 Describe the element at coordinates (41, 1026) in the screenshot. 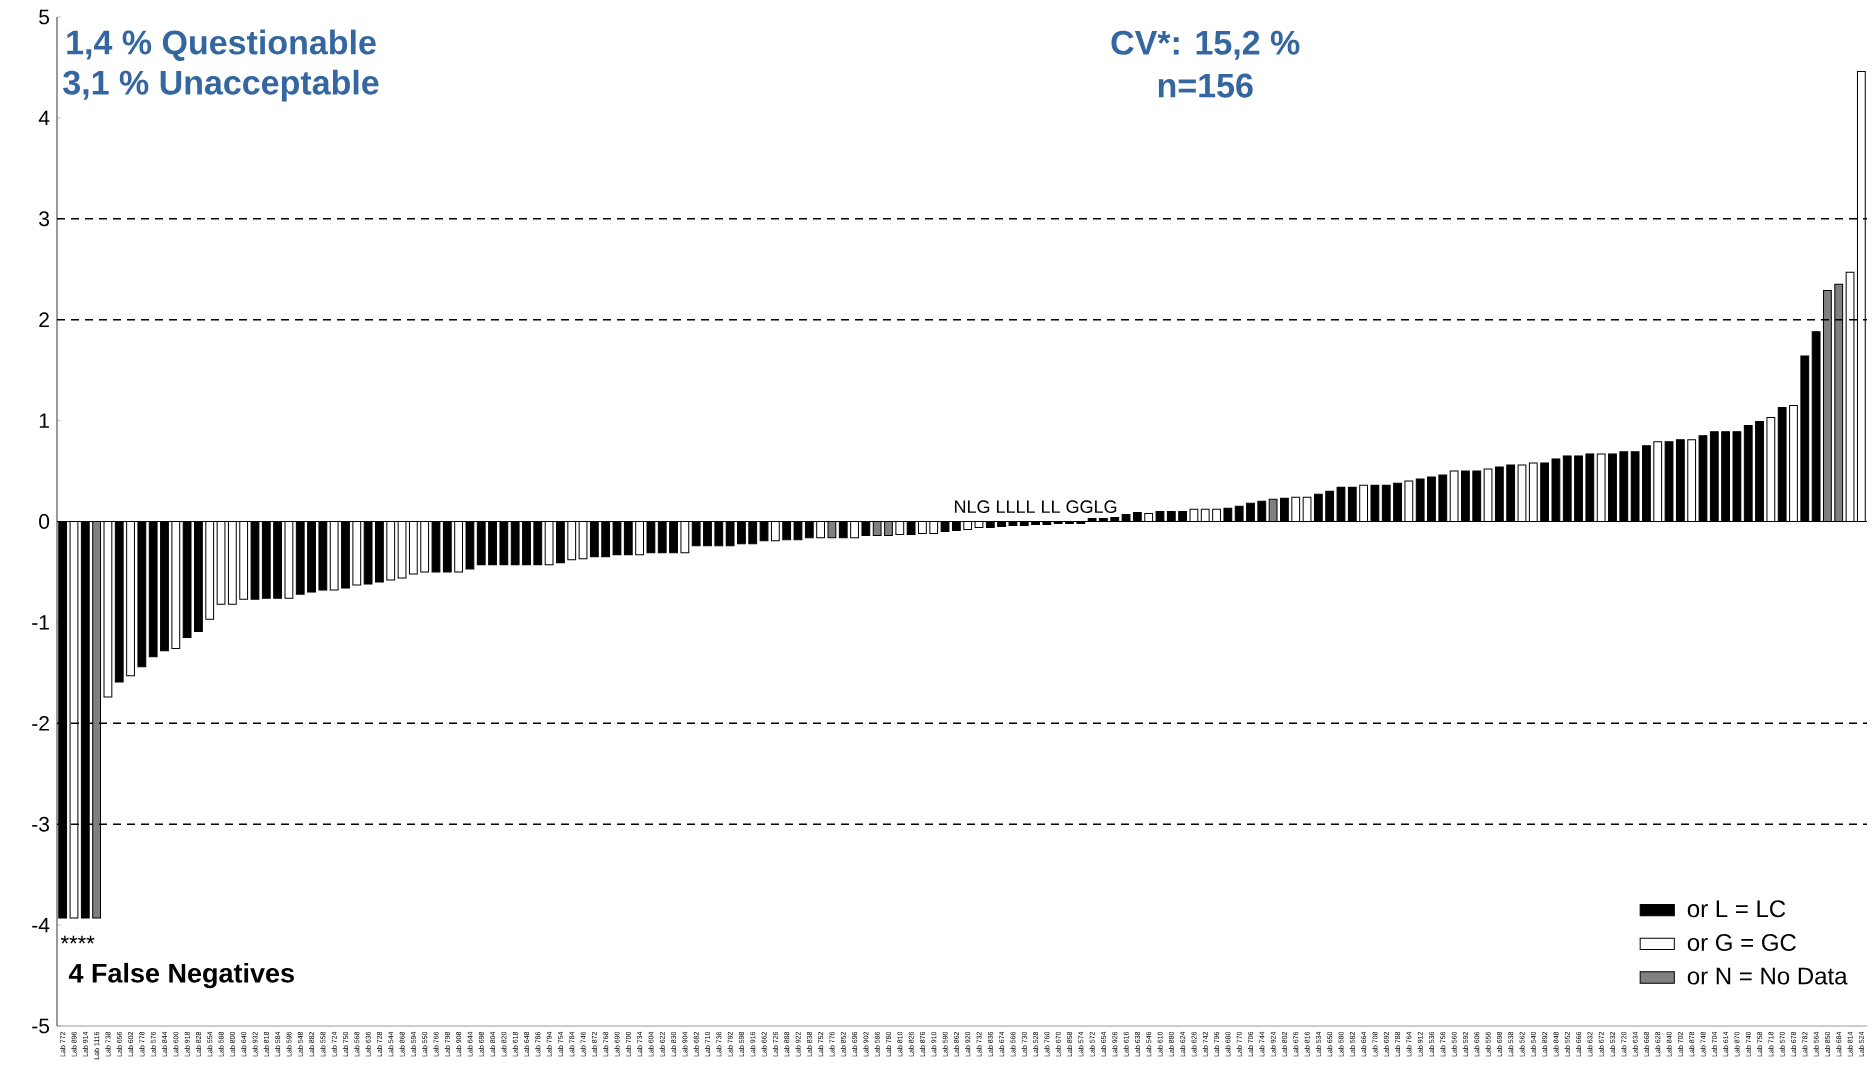

I see `y-tick-label: -5` at that location.